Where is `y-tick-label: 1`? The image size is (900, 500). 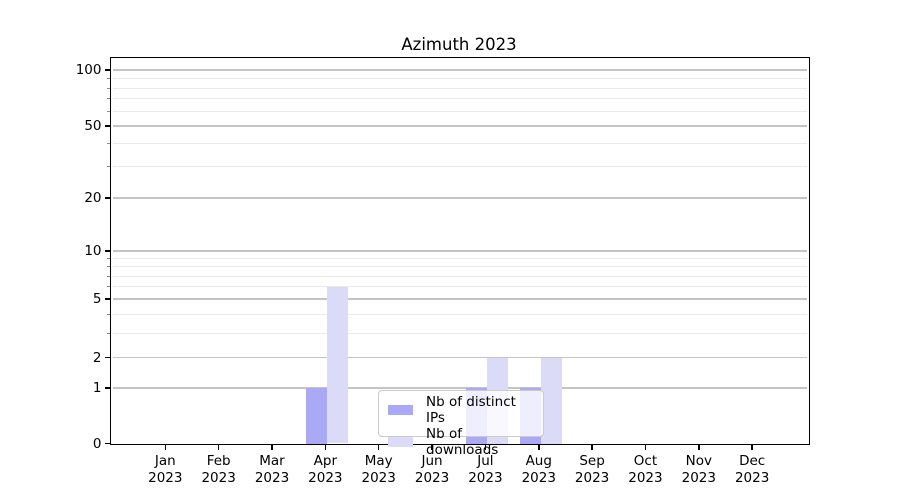 y-tick-label: 1 is located at coordinates (97, 388).